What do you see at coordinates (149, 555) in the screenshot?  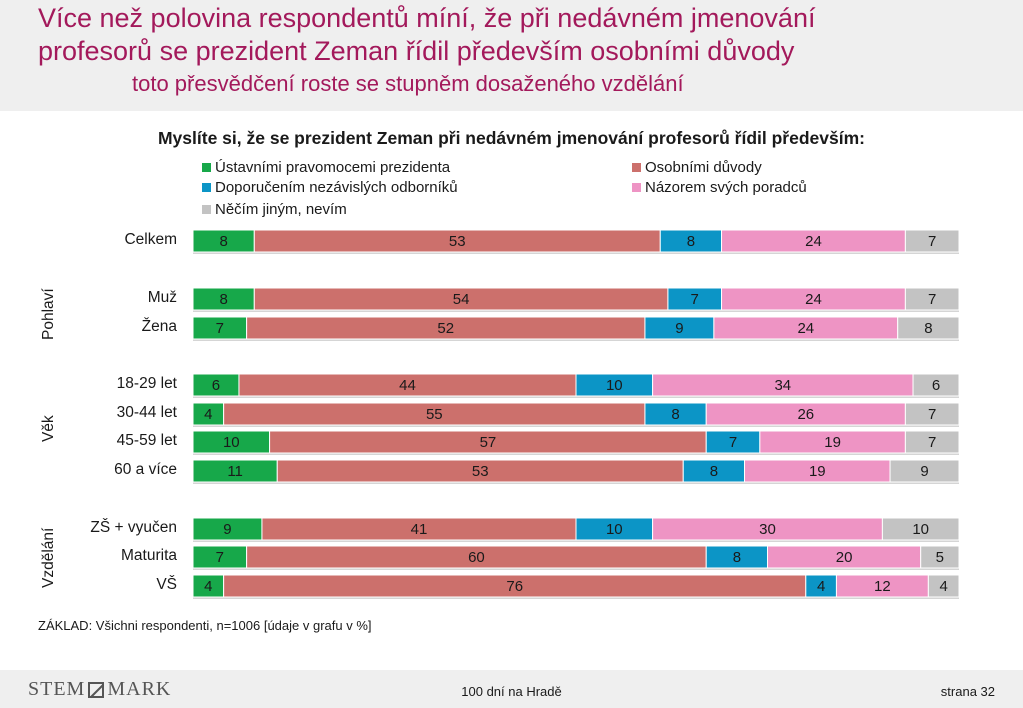 I see `row-label: Maturita` at bounding box center [149, 555].